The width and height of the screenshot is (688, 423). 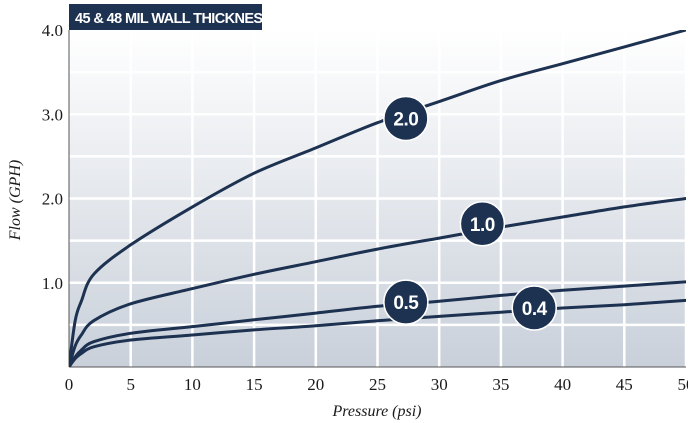 I want to click on x-tick-label-2: 10, so click(x=192, y=384).